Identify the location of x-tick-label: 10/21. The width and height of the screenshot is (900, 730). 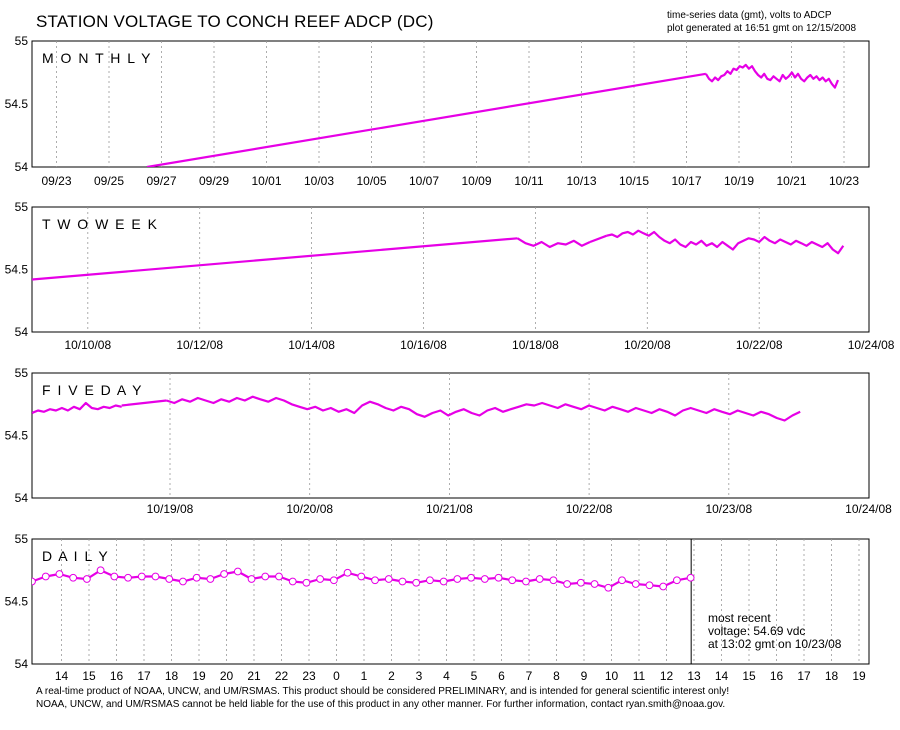
(791, 181).